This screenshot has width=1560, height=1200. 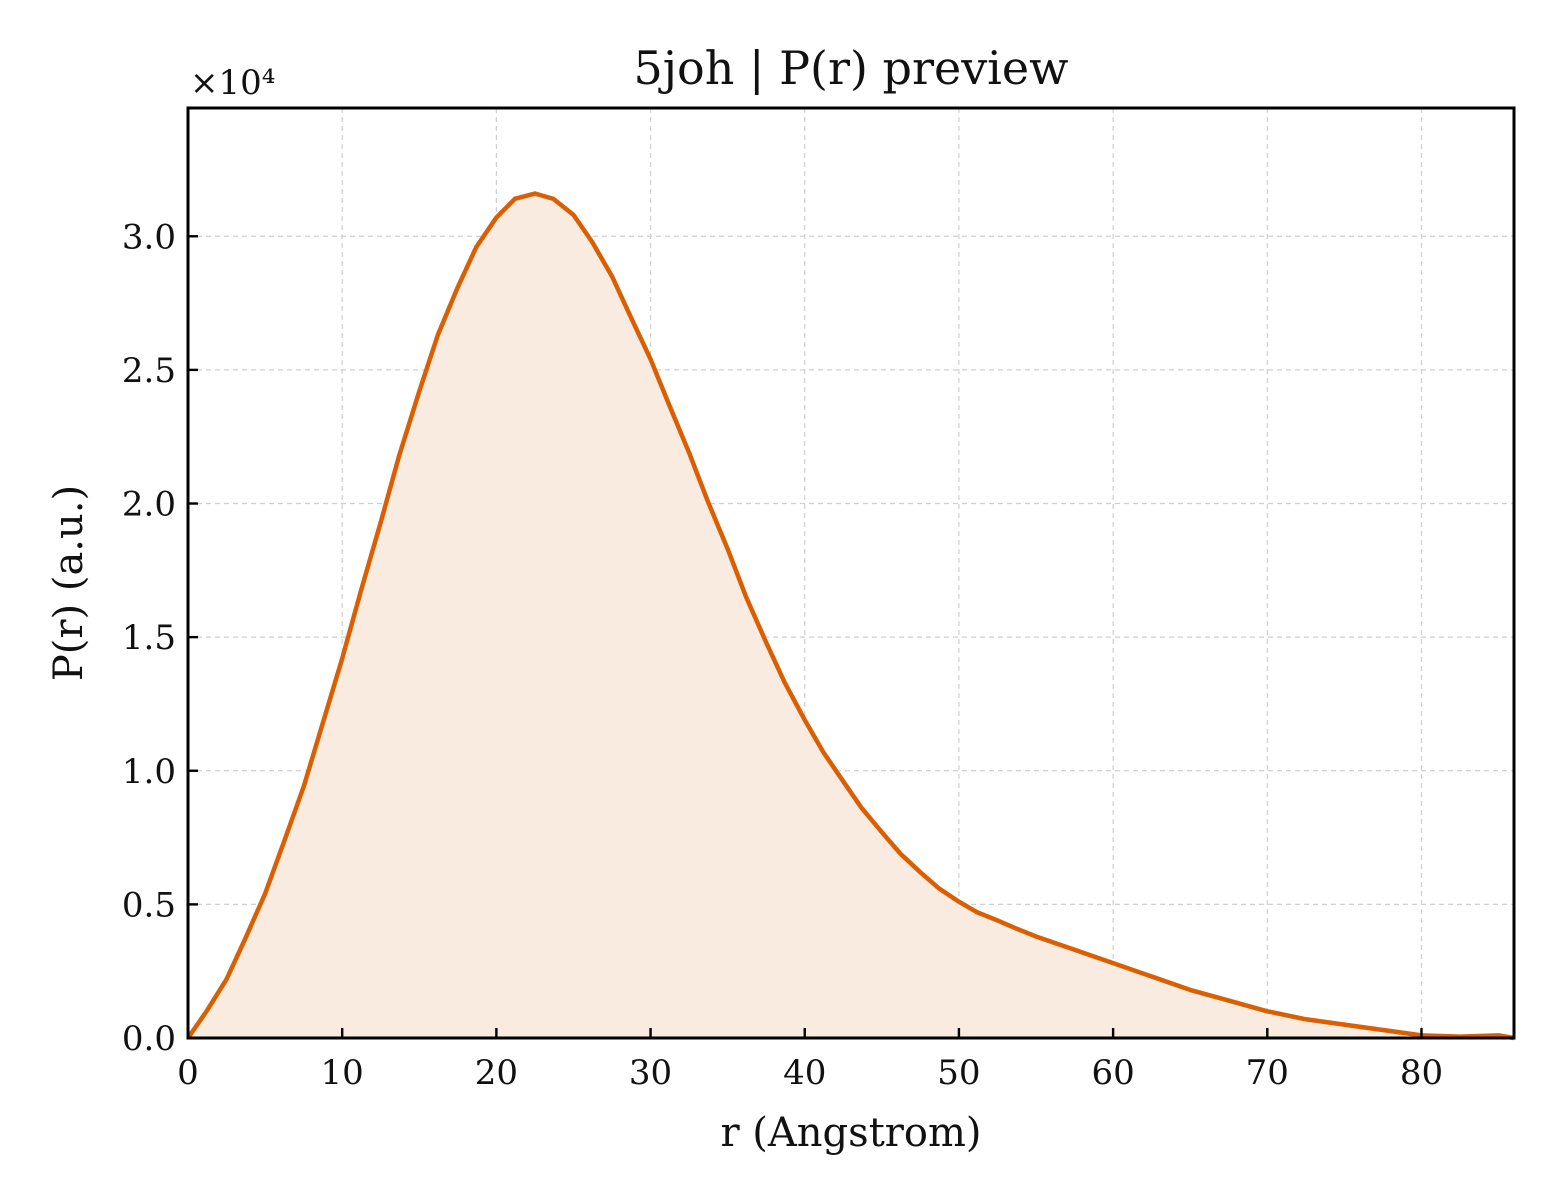 What do you see at coordinates (149, 638) in the screenshot?
I see `y-tick-label: 1.5` at bounding box center [149, 638].